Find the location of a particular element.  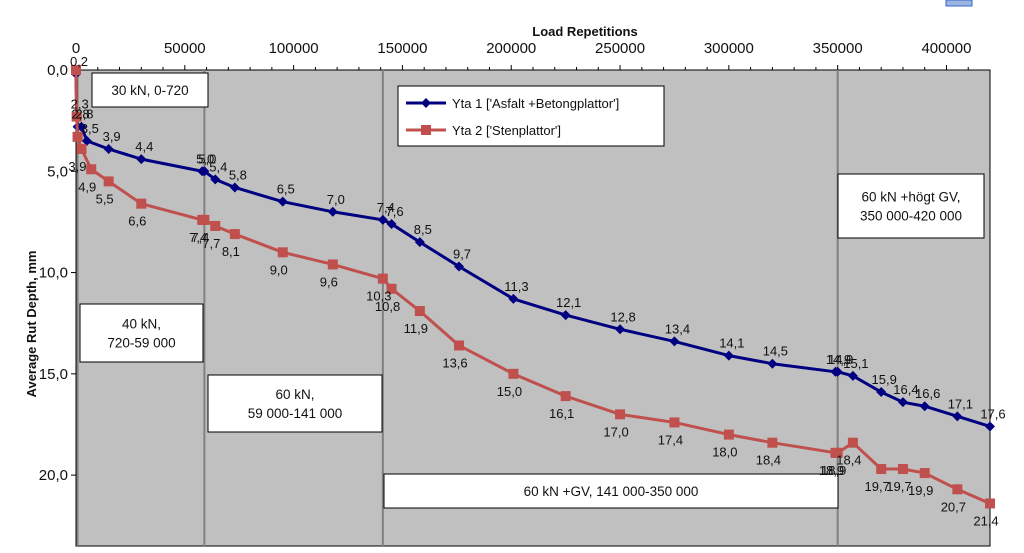

phase-box-4-line-1: 350 000-420 000 is located at coordinates (911, 216).